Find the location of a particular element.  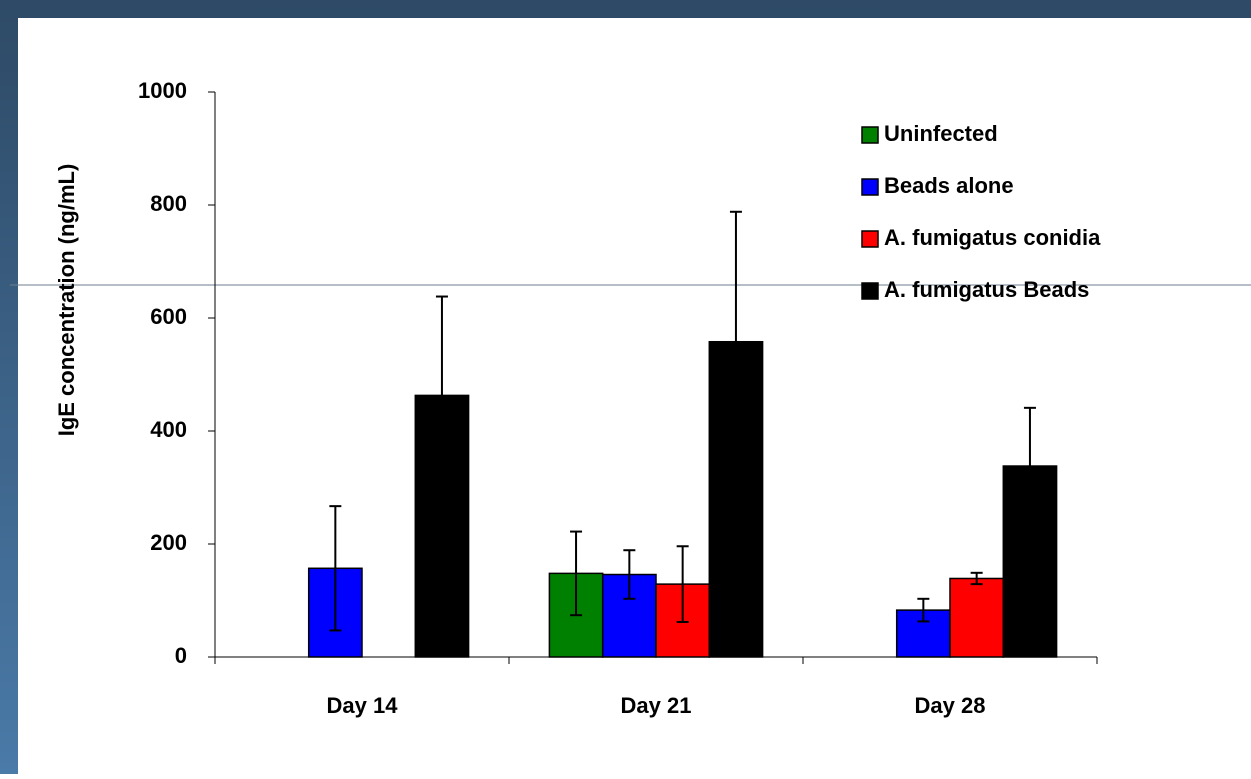

legend-label: Beads alone is located at coordinates (949, 185).